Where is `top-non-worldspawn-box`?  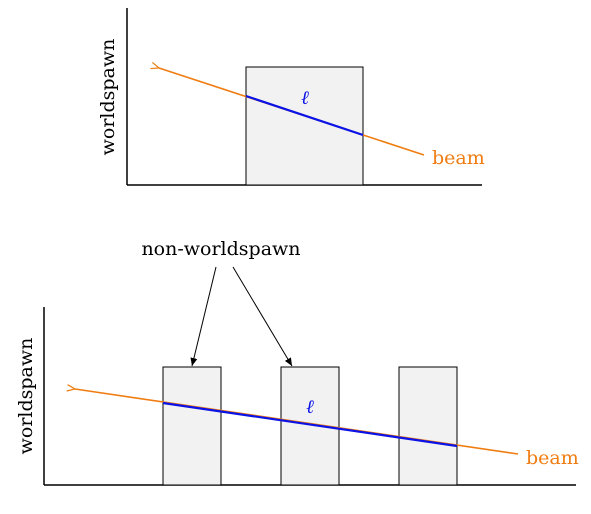
top-non-worldspawn-box is located at coordinates (304, 126).